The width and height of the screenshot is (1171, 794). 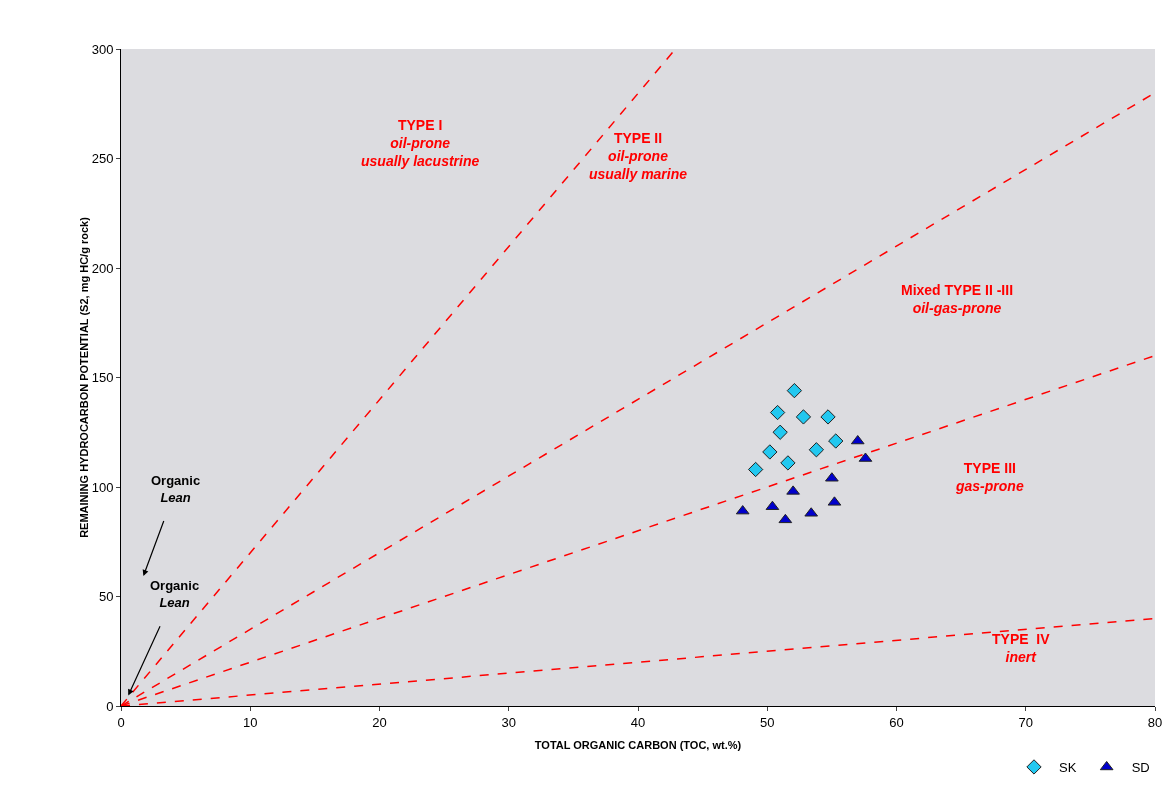 What do you see at coordinates (767, 722) in the screenshot?
I see `x-tick-label: 50` at bounding box center [767, 722].